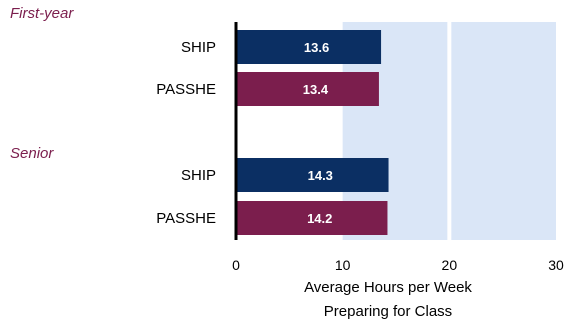 The width and height of the screenshot is (568, 326). Describe the element at coordinates (388, 311) in the screenshot. I see `x-axis-title-line: Preparing for Class` at that location.